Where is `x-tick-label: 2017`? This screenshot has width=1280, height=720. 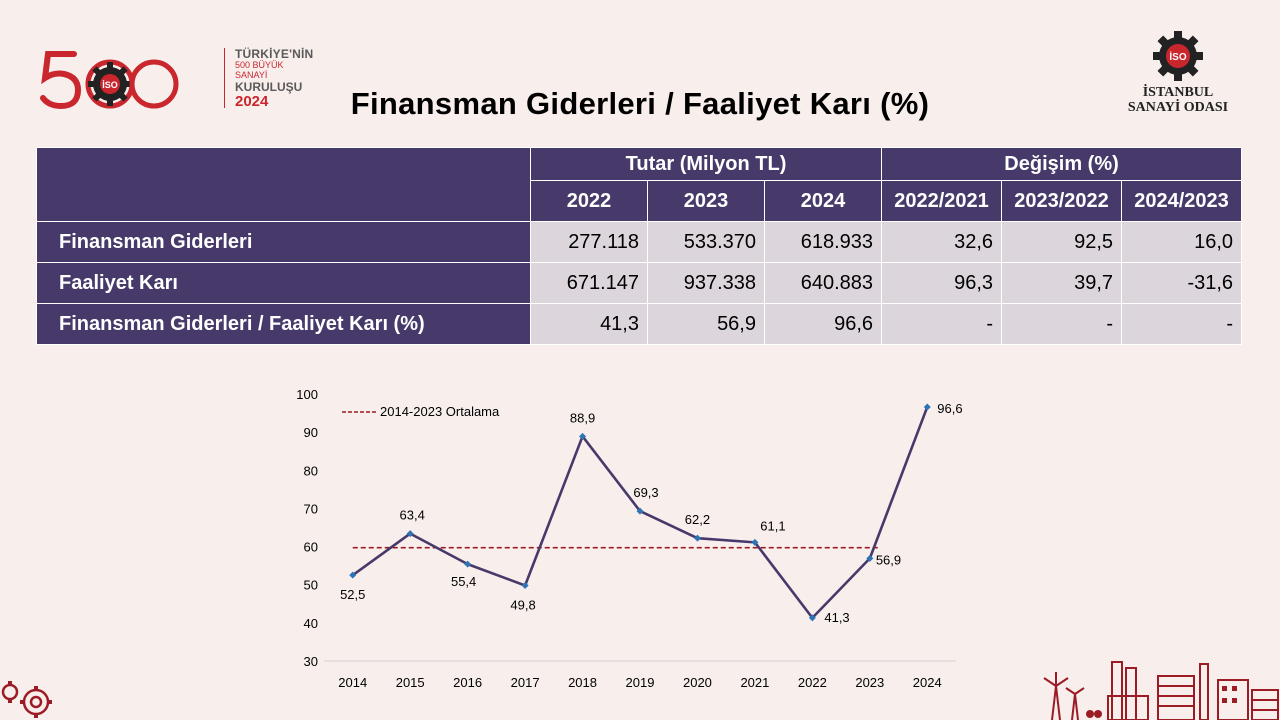
x-tick-label: 2017 is located at coordinates (525, 682).